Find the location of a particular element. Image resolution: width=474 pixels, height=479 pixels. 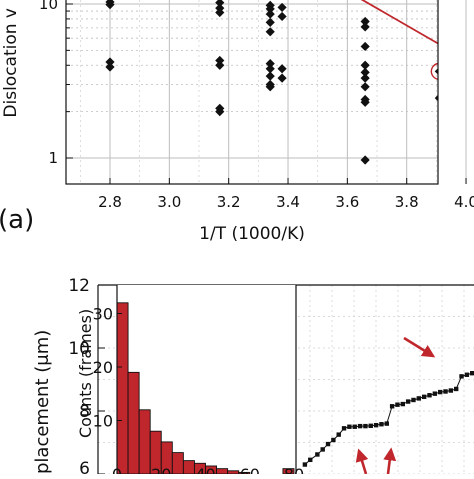

red-arrow-left is located at coordinates (362, 461).